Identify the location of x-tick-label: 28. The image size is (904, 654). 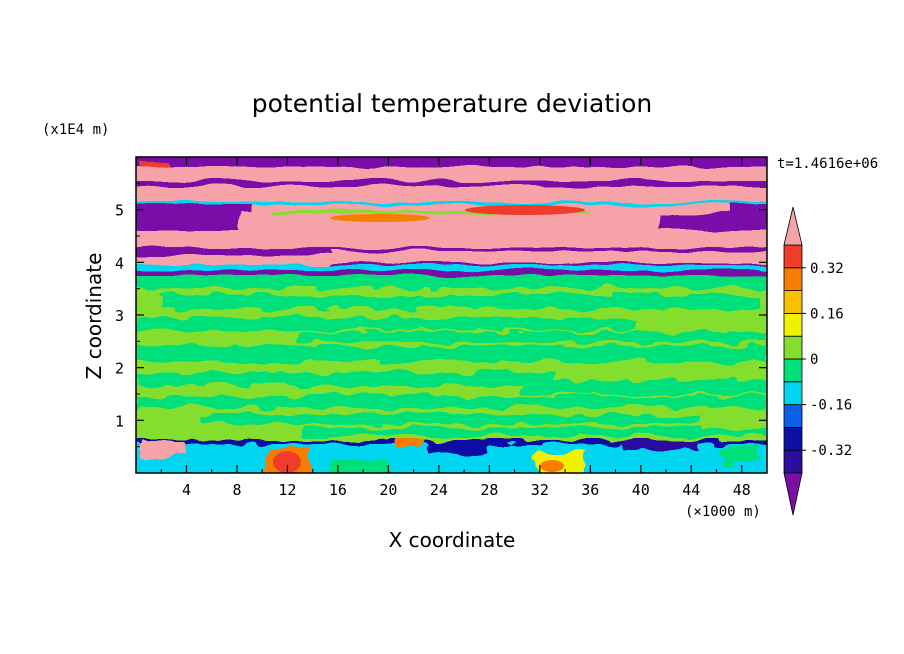
(489, 490).